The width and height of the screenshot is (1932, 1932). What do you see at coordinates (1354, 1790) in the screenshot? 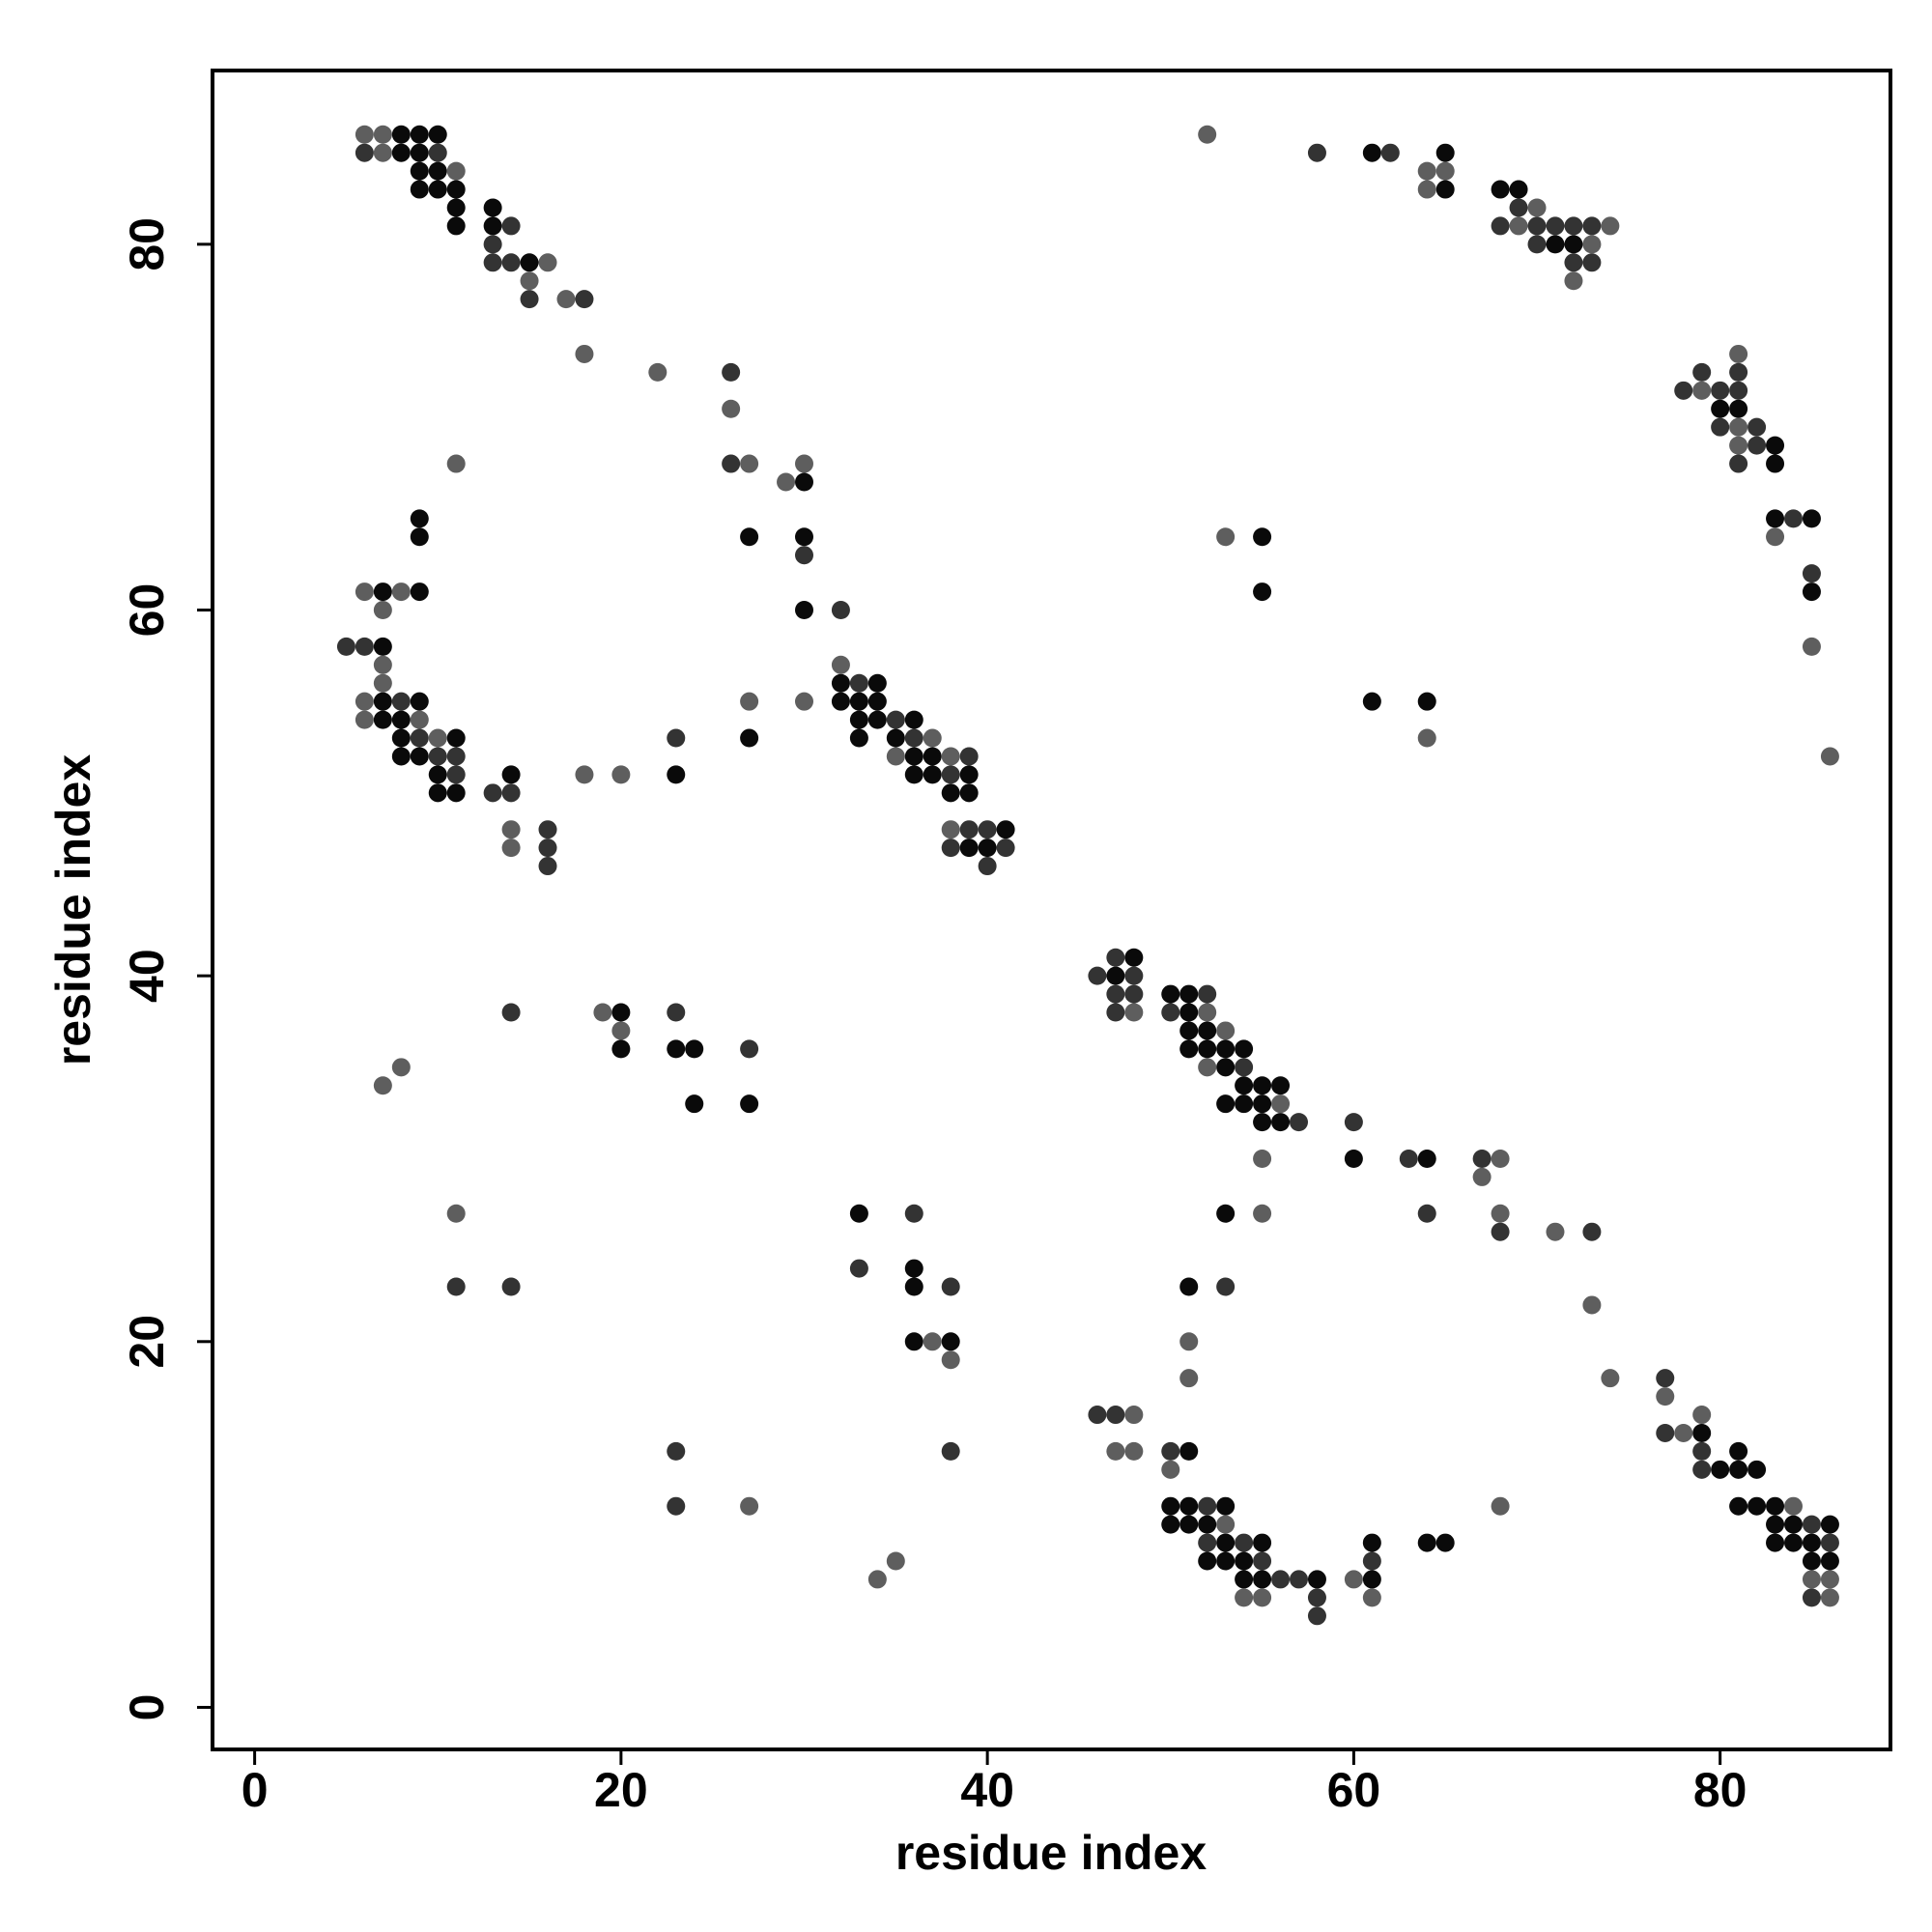
I see `x-tick-label: 60` at bounding box center [1354, 1790].